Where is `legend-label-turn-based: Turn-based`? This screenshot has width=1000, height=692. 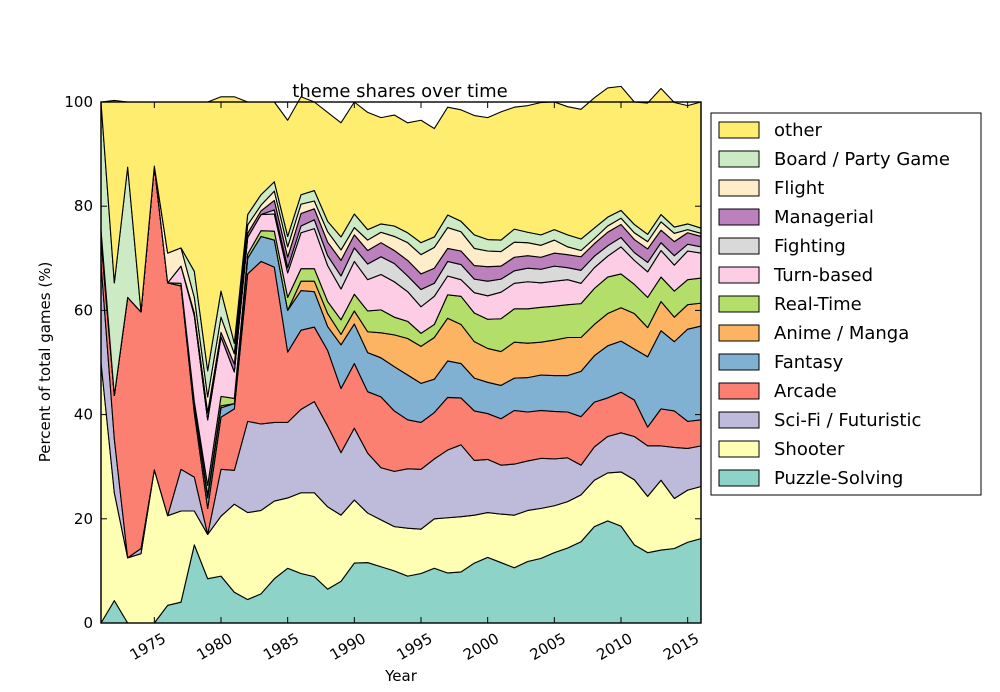
legend-label-turn-based: Turn-based is located at coordinates (823, 275).